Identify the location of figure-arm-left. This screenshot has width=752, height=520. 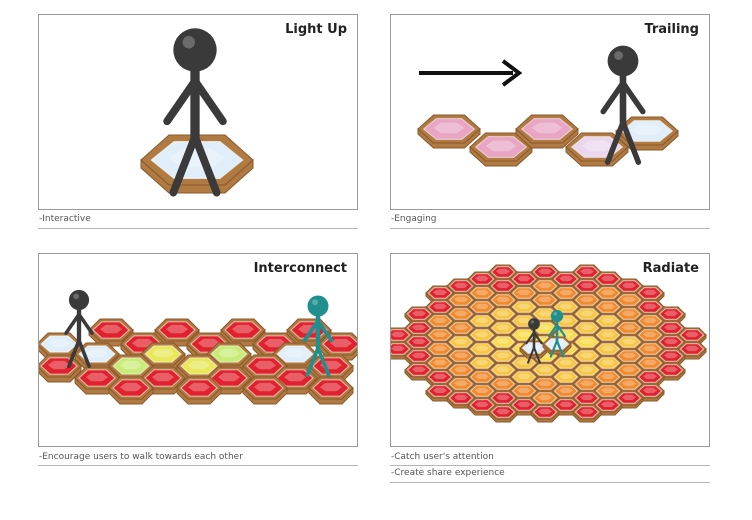
(72, 323).